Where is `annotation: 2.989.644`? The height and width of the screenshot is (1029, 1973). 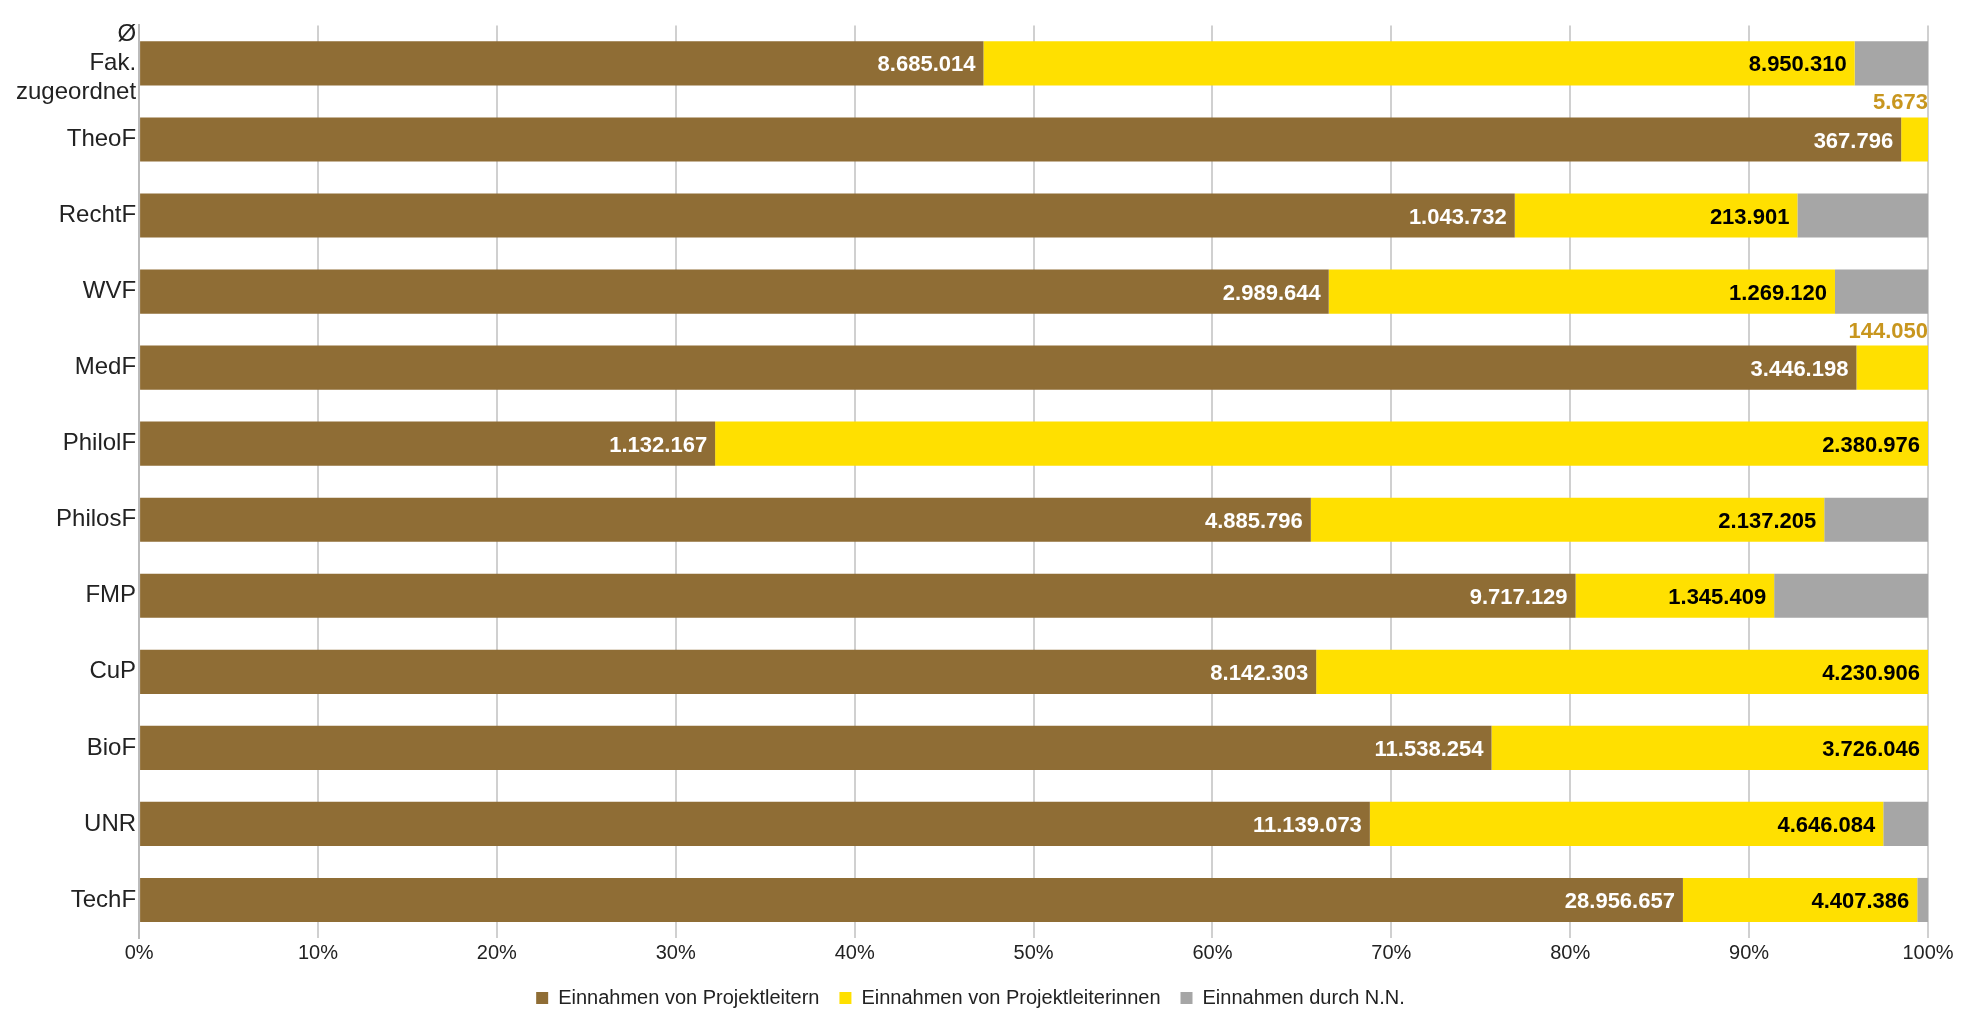 annotation: 2.989.644 is located at coordinates (1272, 292).